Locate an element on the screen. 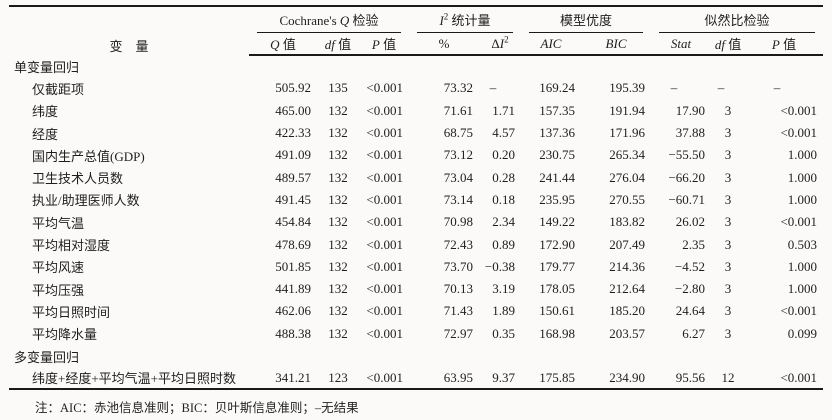 The image size is (832, 420). row-label: 卫生技术人员数 is located at coordinates (78, 179).